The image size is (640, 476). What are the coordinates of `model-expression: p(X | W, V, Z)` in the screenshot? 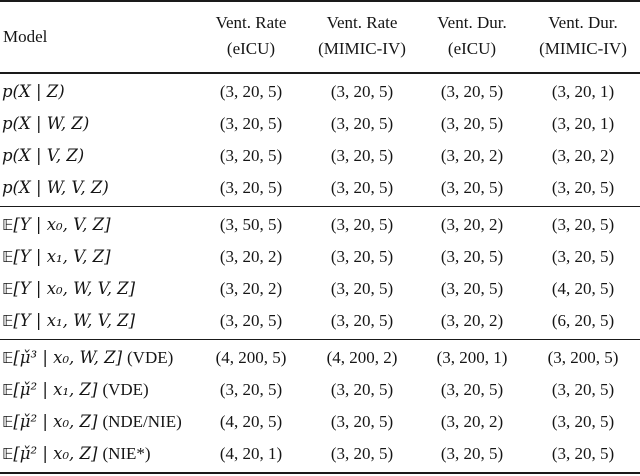 It's located at (55, 187).